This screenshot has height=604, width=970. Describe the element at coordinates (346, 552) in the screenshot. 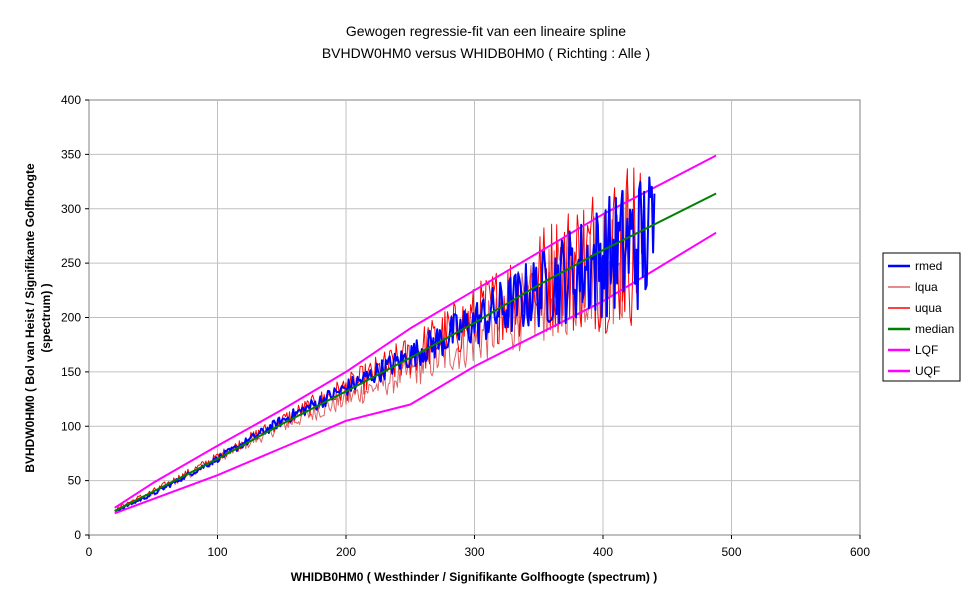

I see `x-tick-label: 200` at that location.